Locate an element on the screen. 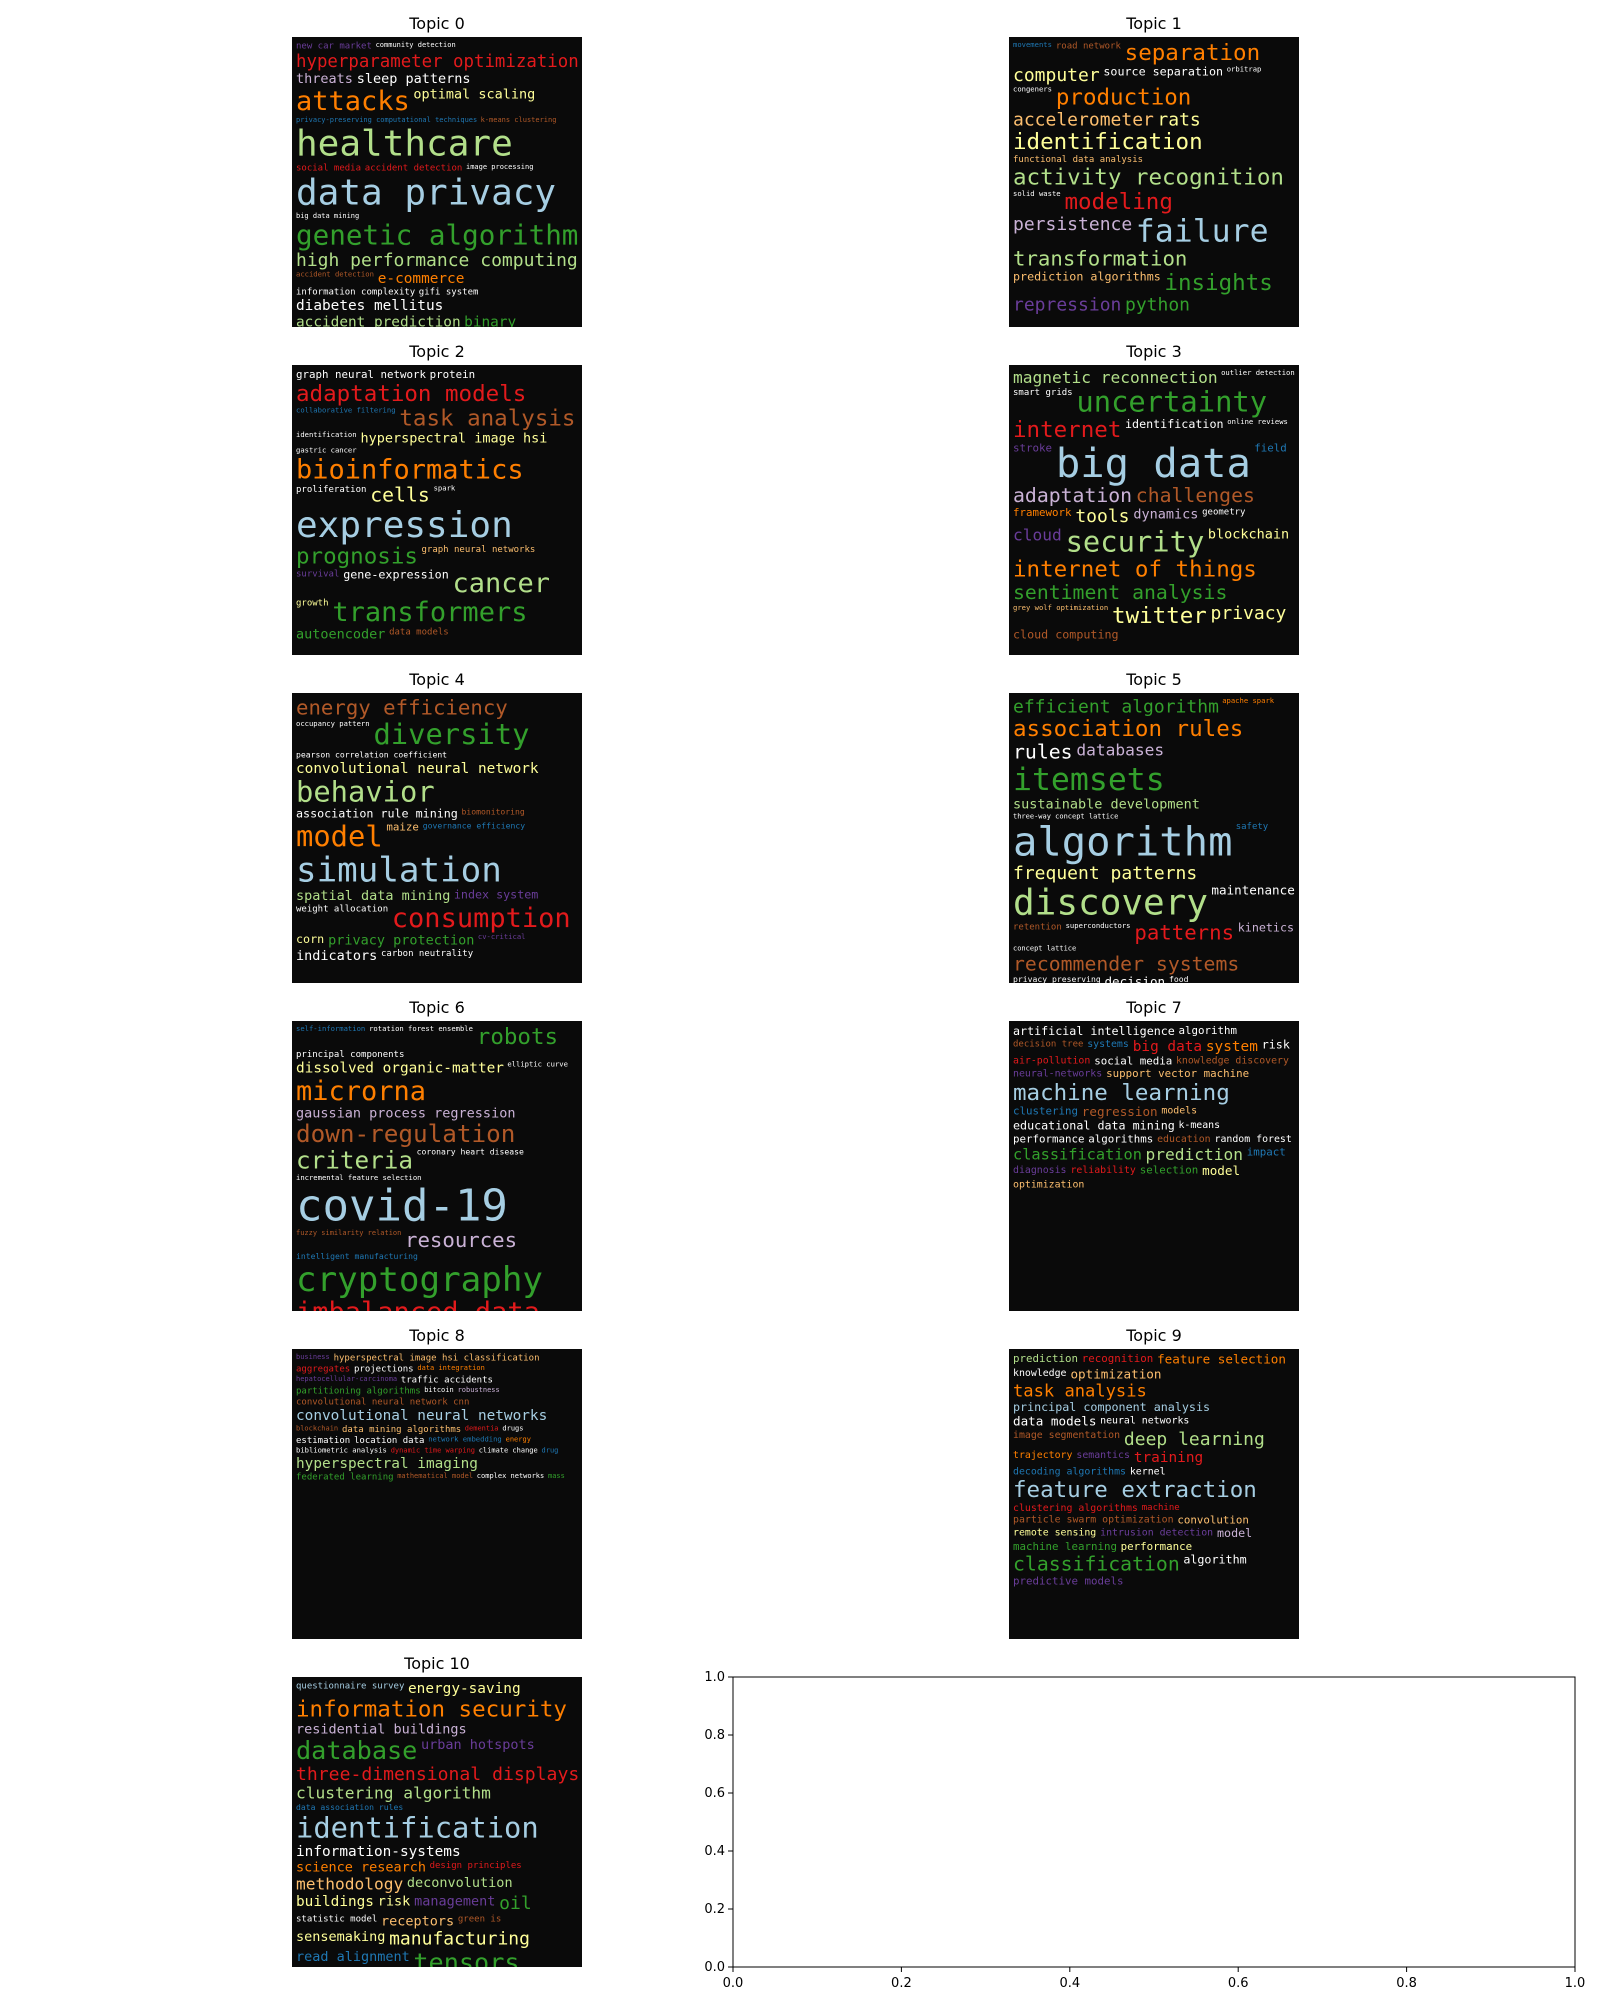 This screenshot has width=1600, height=2000. wordcloud-word: bioinformatics is located at coordinates (410, 469).